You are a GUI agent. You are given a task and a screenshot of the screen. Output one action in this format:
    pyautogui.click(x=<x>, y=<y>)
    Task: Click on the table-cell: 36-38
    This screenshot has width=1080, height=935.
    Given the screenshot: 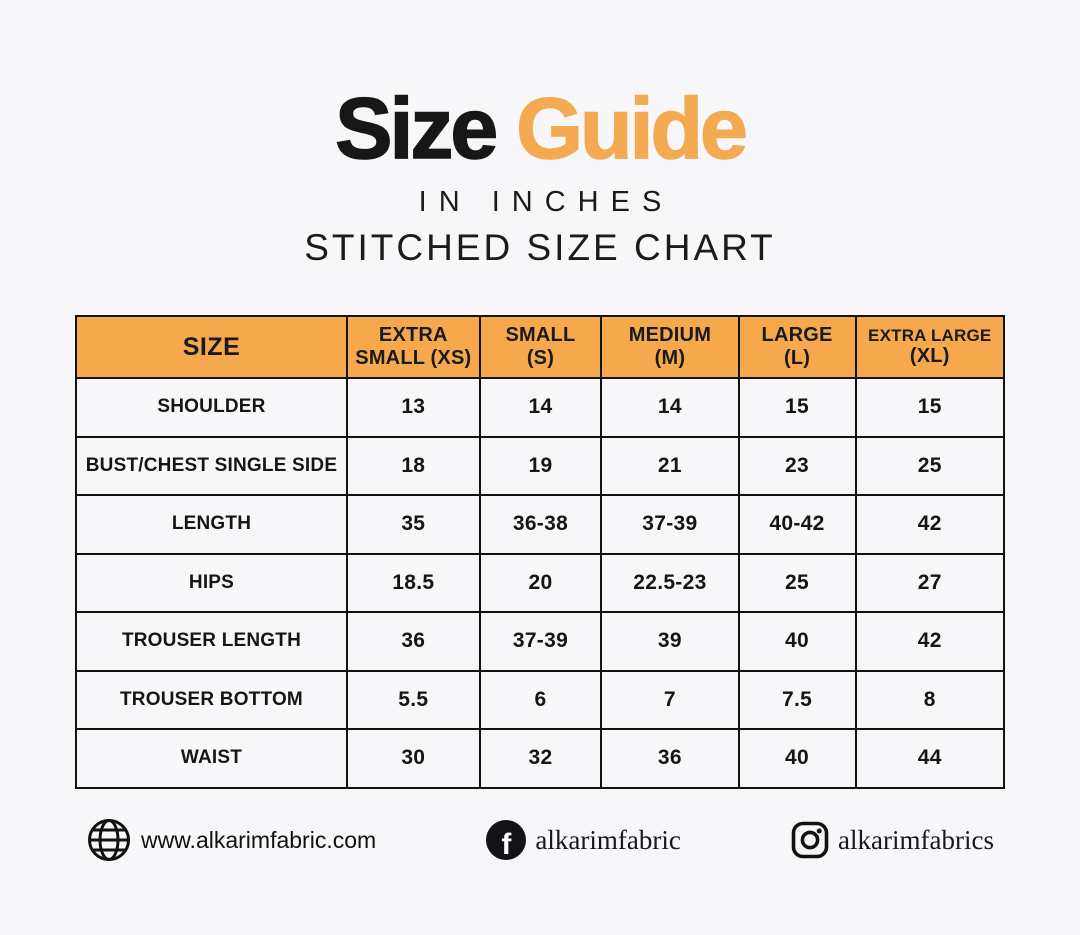 What is the action you would take?
    pyautogui.click(x=540, y=524)
    